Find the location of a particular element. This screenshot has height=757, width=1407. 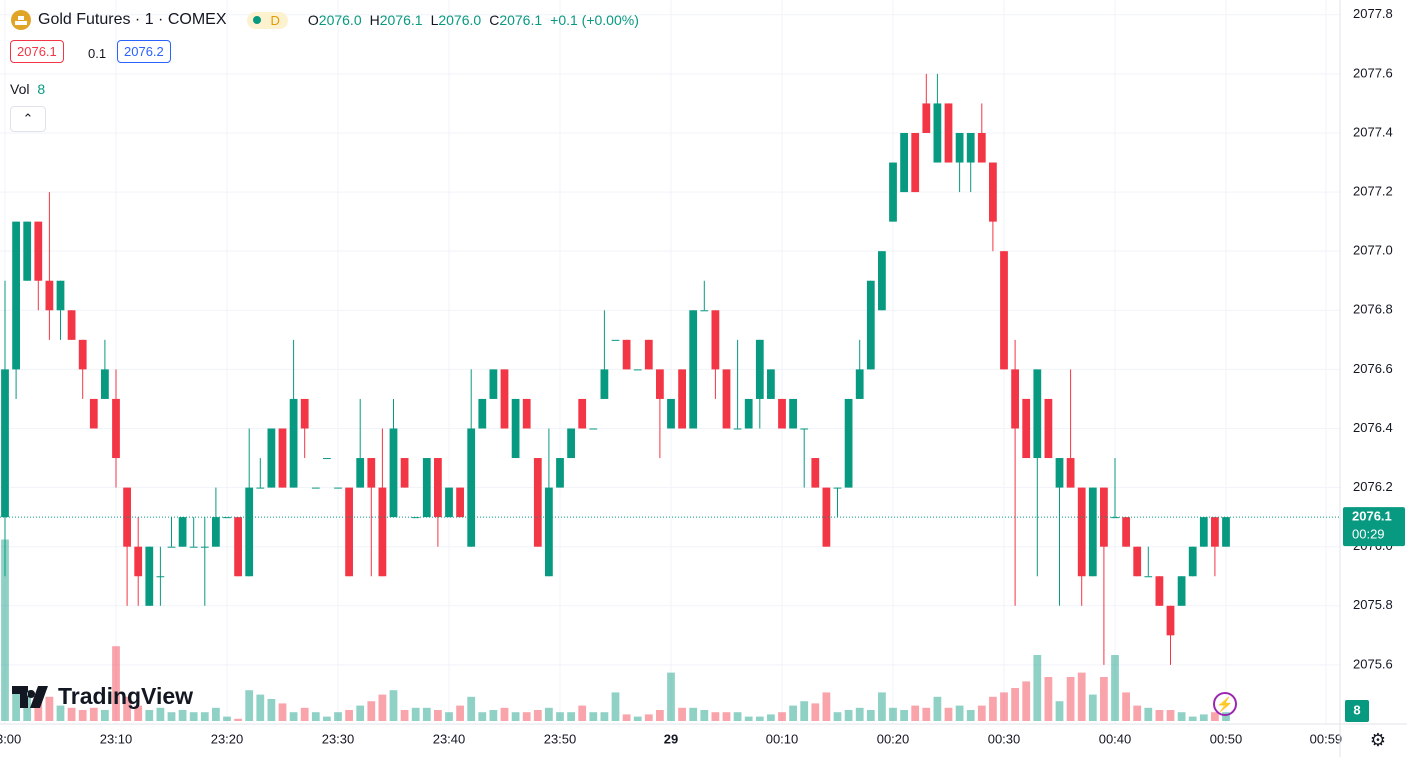

x-tick-label: 00:20 is located at coordinates (893, 738).